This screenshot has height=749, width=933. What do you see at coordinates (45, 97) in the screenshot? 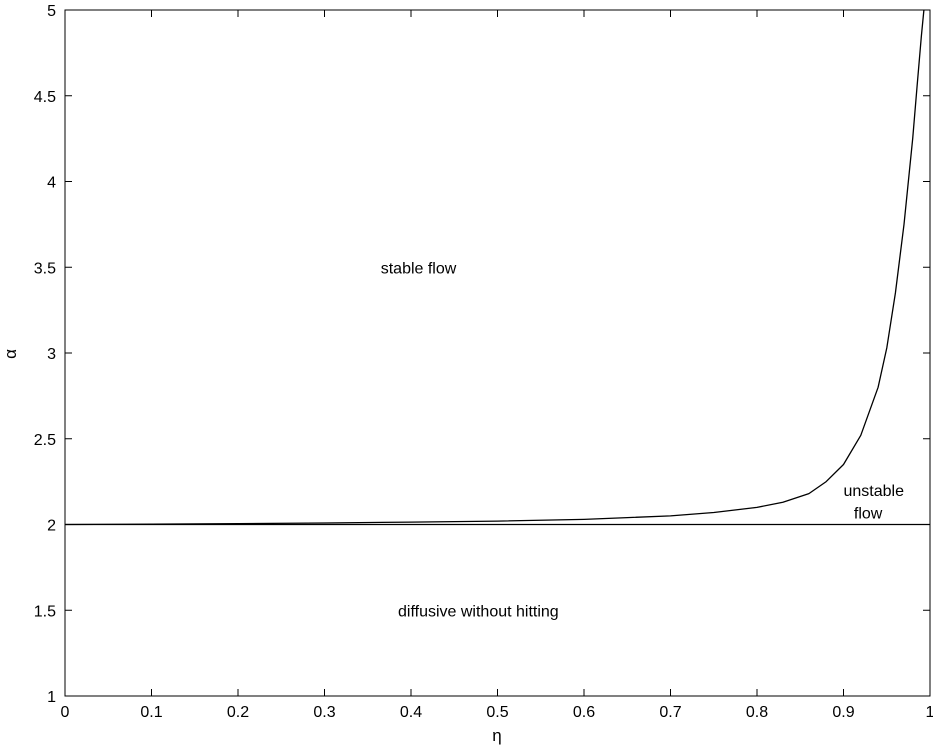
I see `y-tick-label: 4.5` at bounding box center [45, 97].